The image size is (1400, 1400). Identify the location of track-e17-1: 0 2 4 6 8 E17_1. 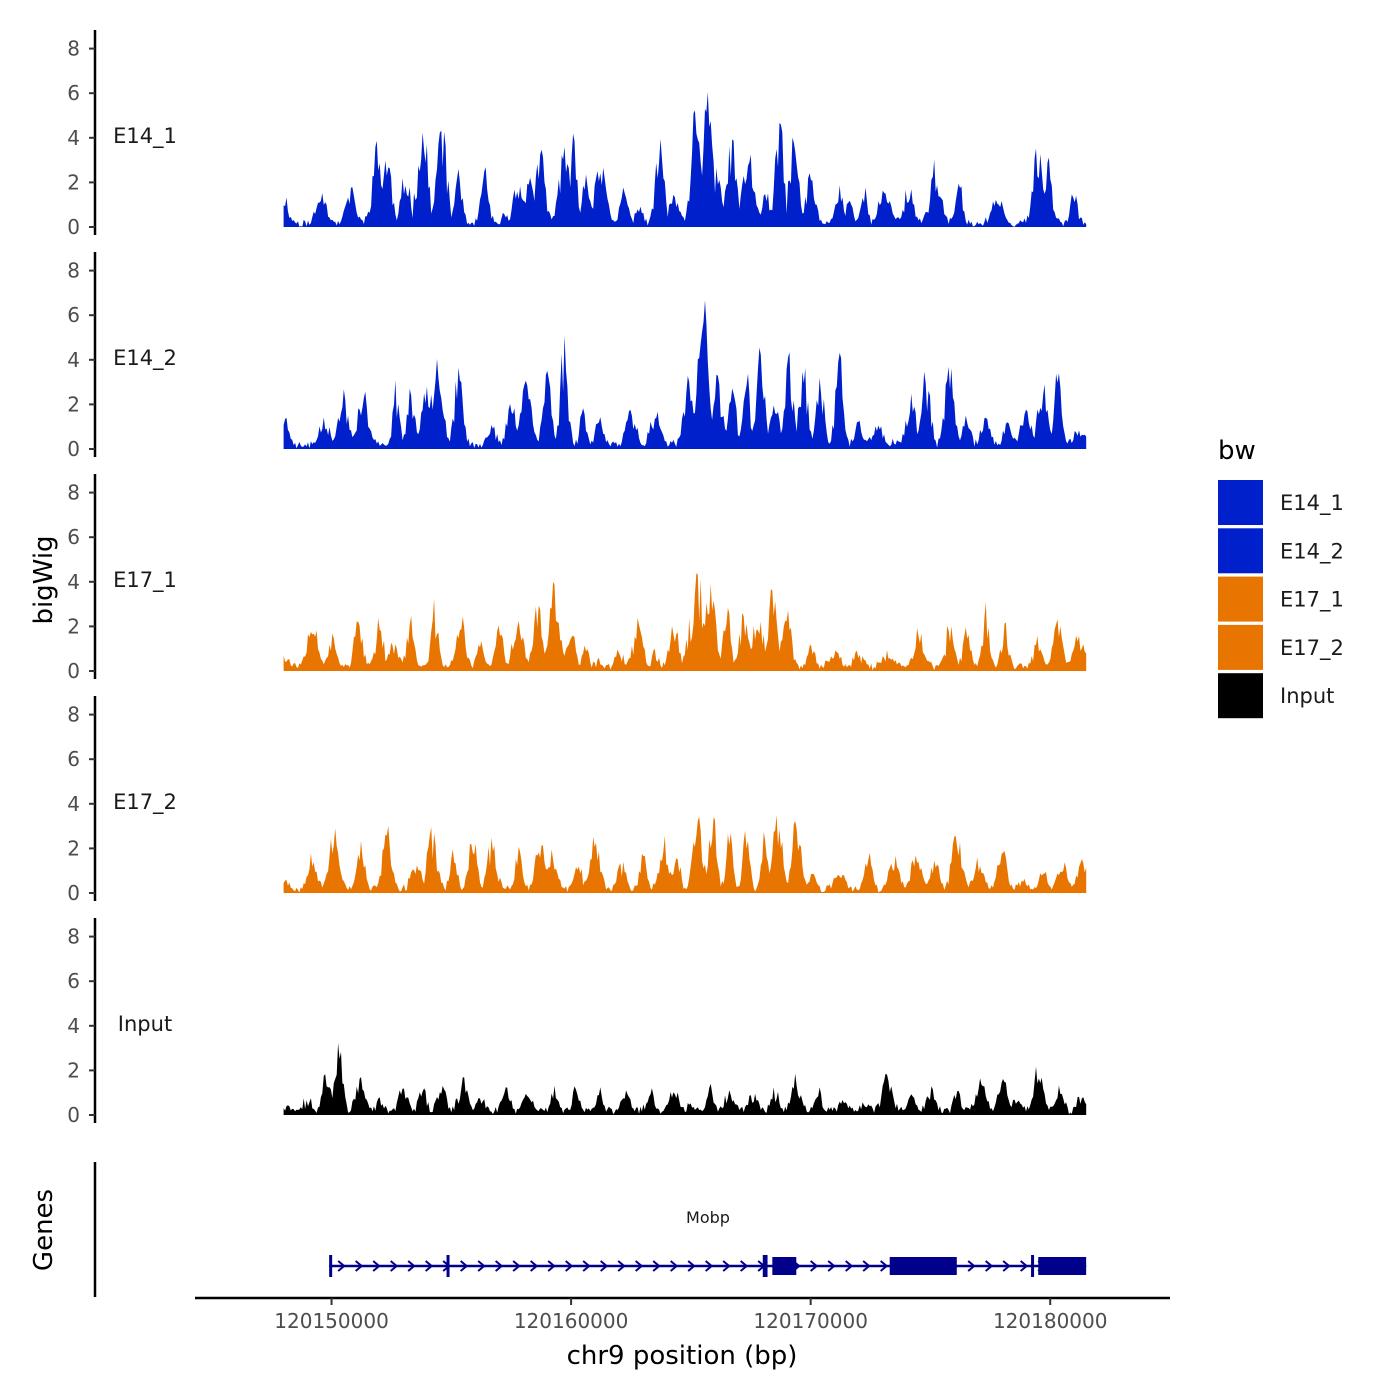
(577, 578).